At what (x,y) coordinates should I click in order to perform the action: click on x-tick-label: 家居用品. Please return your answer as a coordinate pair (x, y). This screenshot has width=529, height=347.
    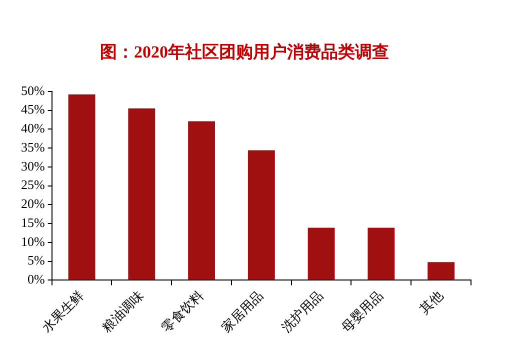
    Looking at the image, I should click on (242, 312).